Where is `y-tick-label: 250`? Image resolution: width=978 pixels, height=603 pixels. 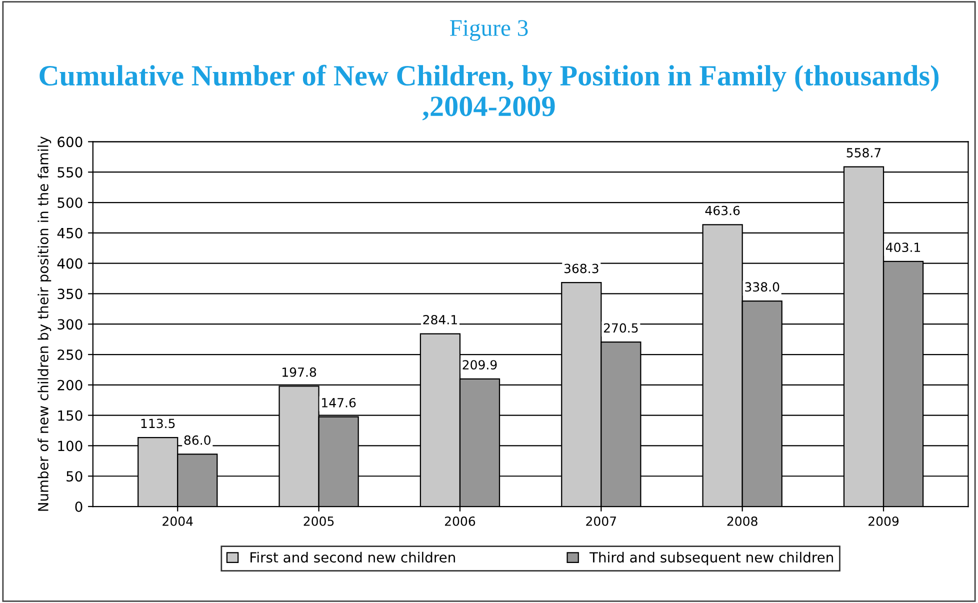 y-tick-label: 250 is located at coordinates (70, 354).